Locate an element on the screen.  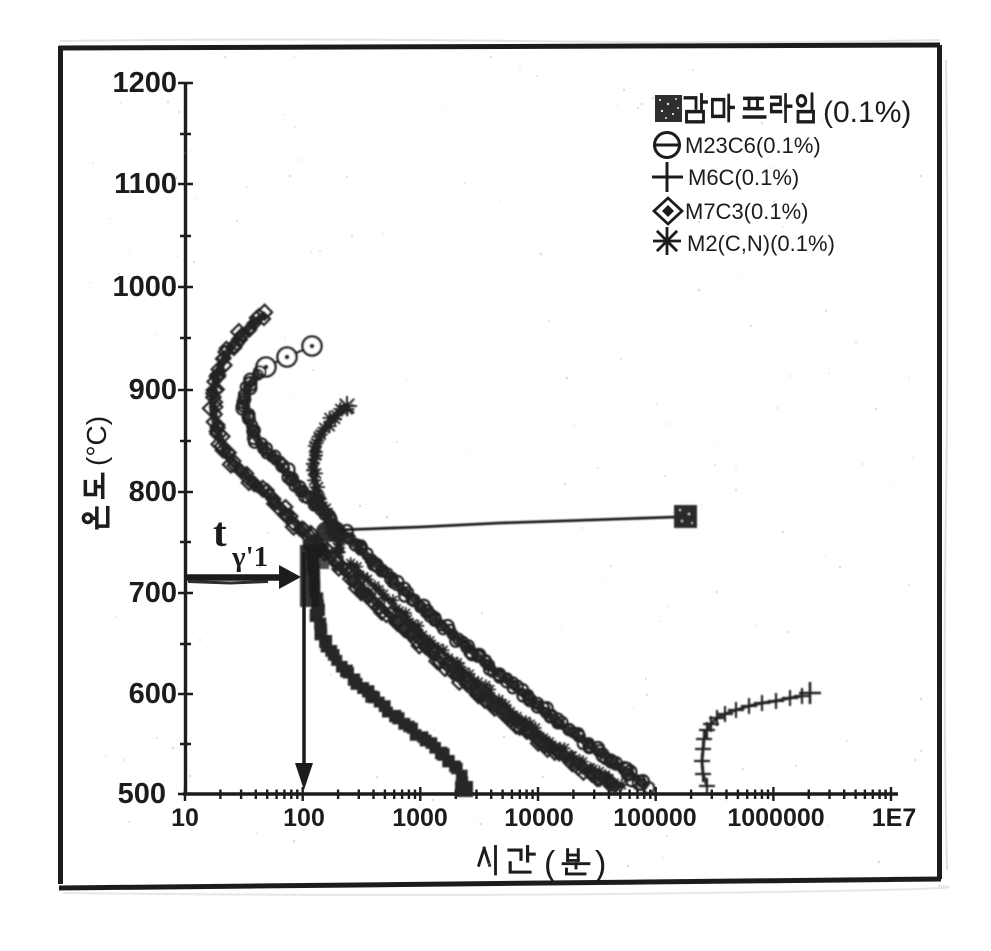
svg-text: 1100 is located at coordinates (145, 184).